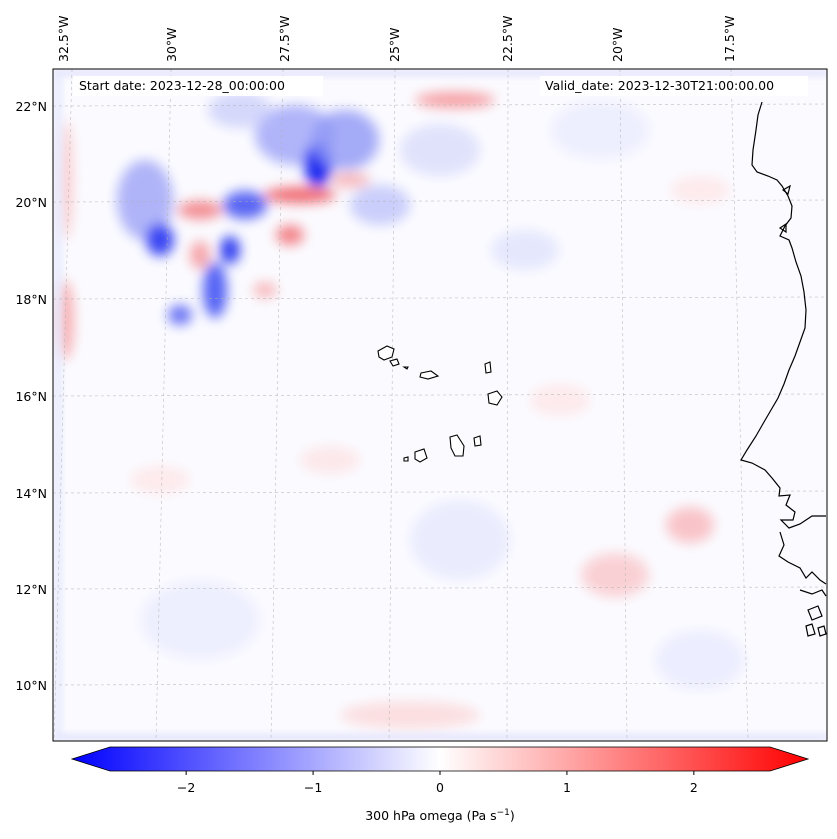 The image size is (837, 839). I want to click on lon-label-17-5w: 17.5°W, so click(729, 39).